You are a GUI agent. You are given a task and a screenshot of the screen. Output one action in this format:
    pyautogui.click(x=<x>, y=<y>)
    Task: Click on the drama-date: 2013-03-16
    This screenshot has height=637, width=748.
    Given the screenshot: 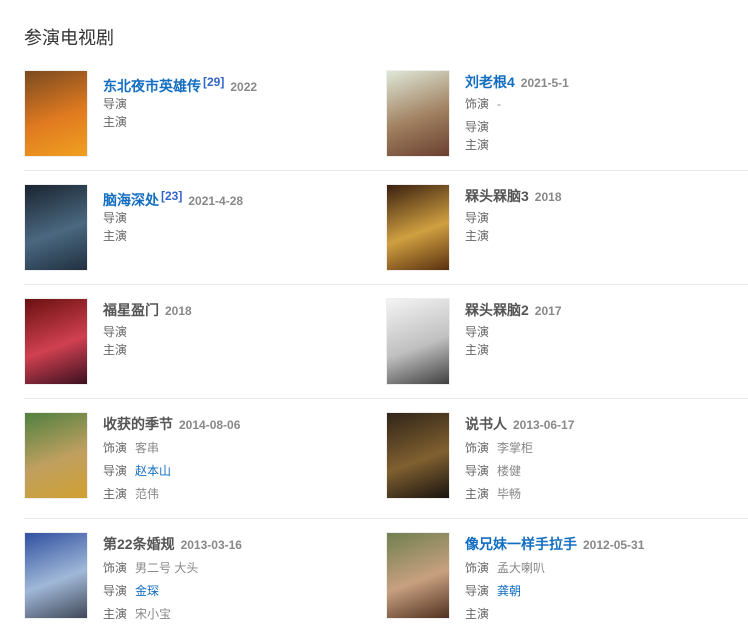 What is the action you would take?
    pyautogui.click(x=211, y=545)
    